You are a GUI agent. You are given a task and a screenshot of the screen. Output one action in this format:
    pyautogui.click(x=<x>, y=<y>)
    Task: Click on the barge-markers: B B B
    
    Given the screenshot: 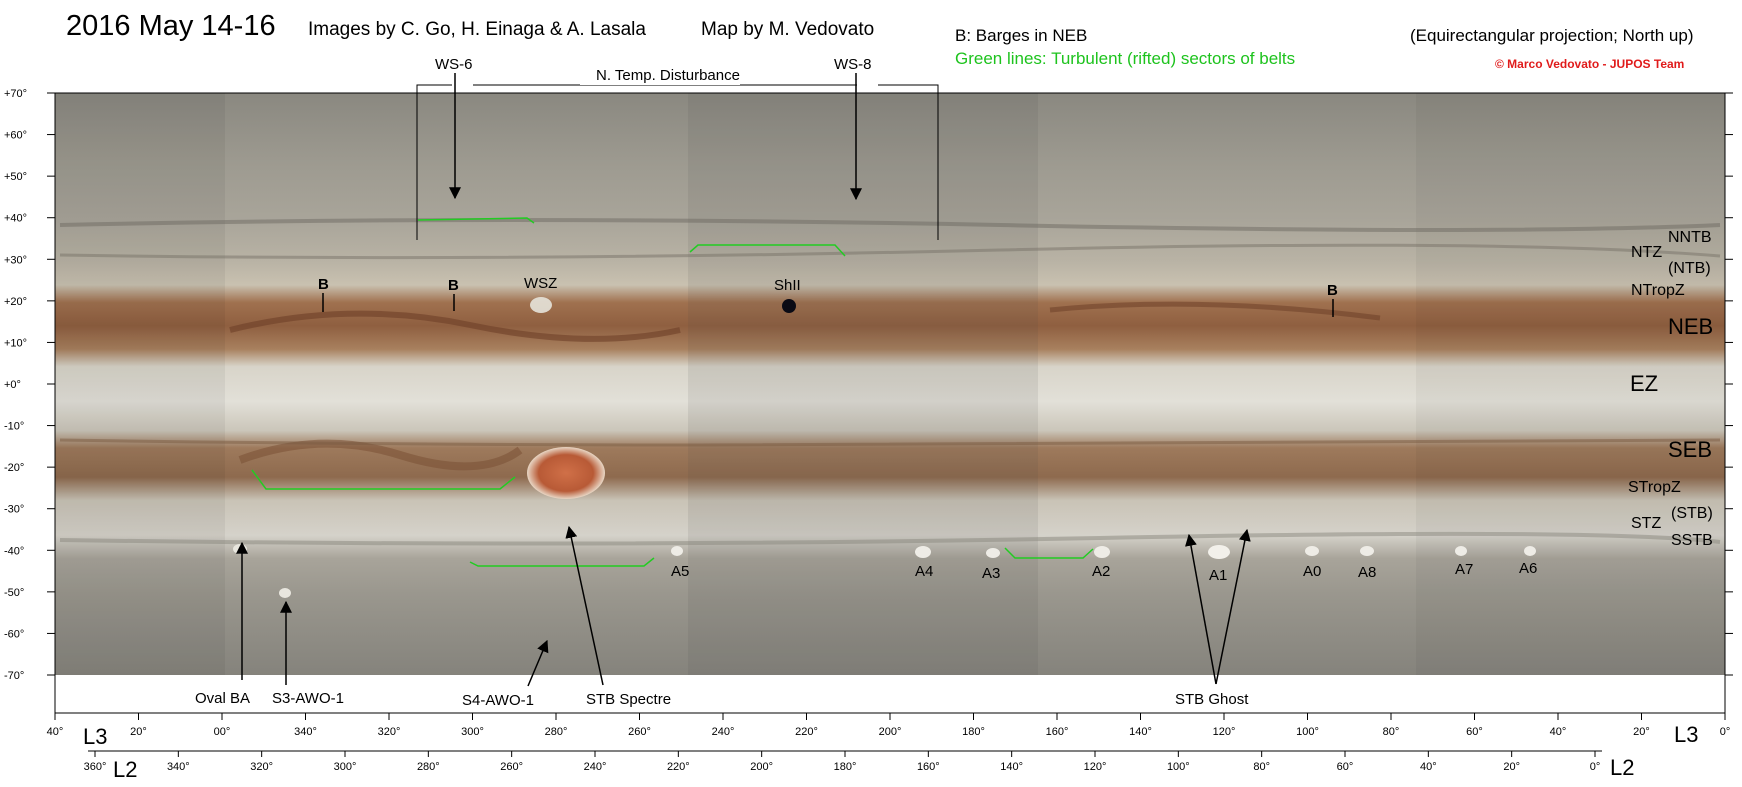 What is the action you would take?
    pyautogui.click(x=828, y=296)
    